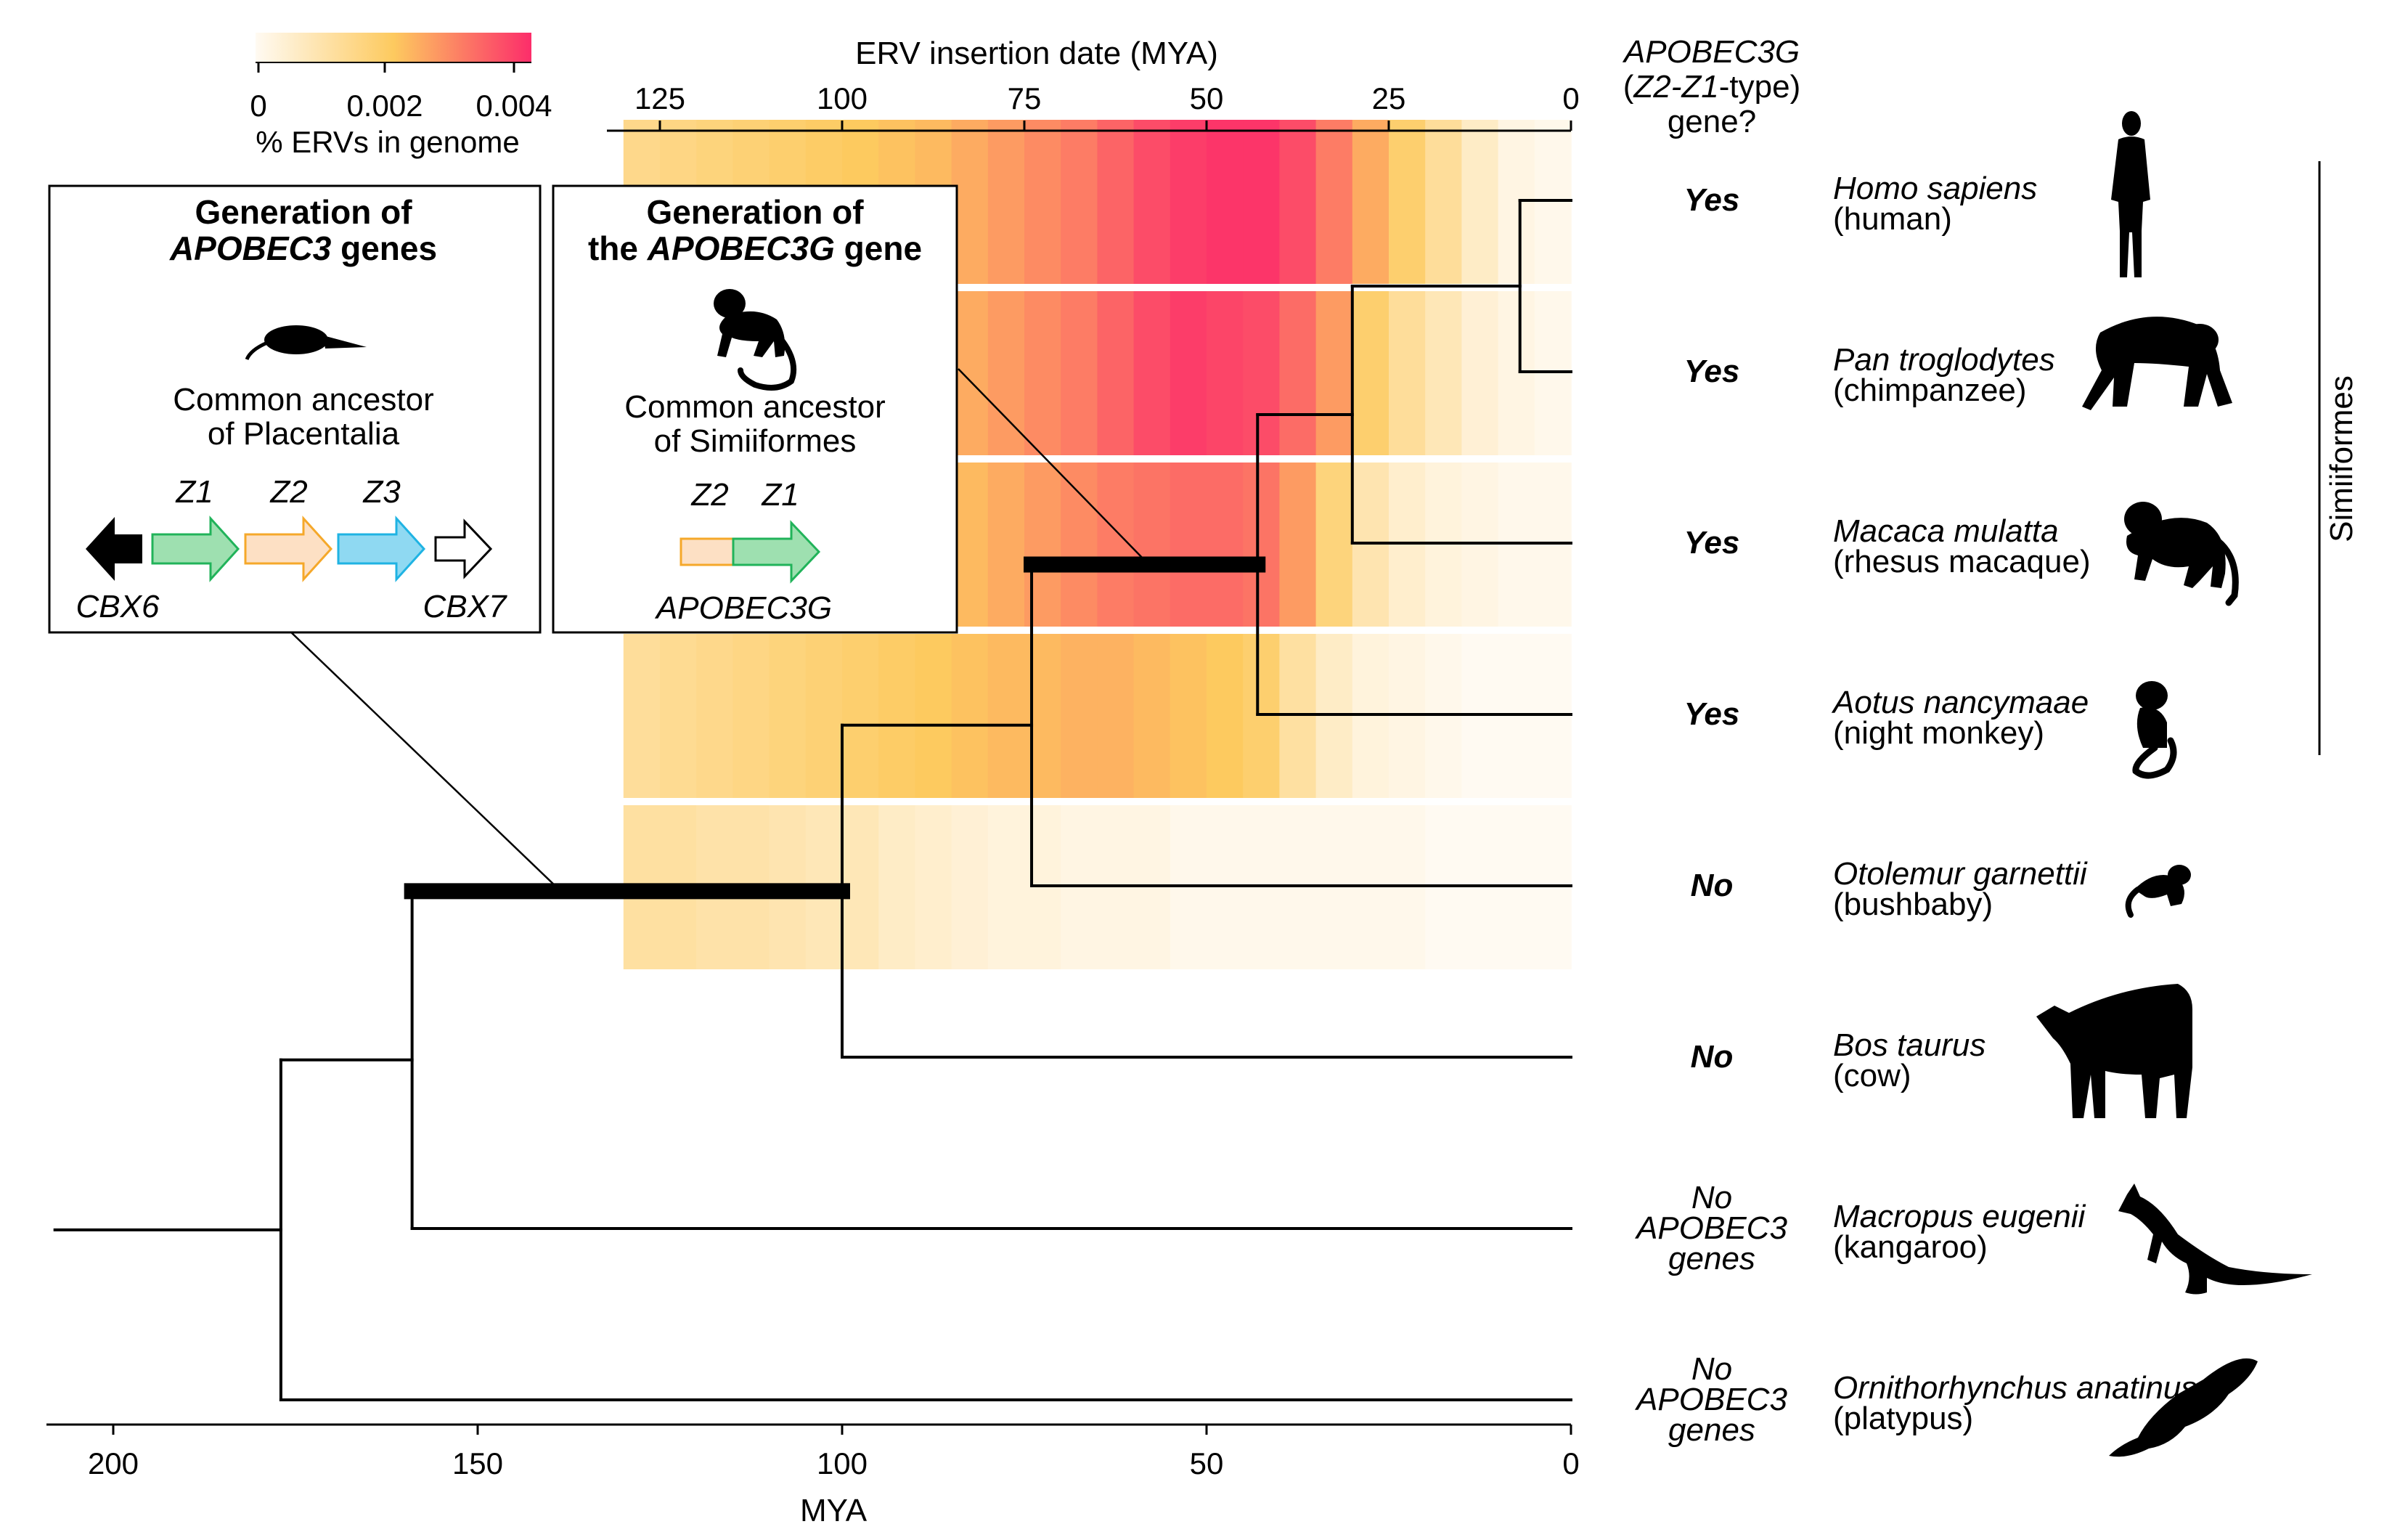 This screenshot has height=1540, width=2408. Describe the element at coordinates (1962, 561) in the screenshot. I see `species-common-name: (rhesus macaque)` at that location.